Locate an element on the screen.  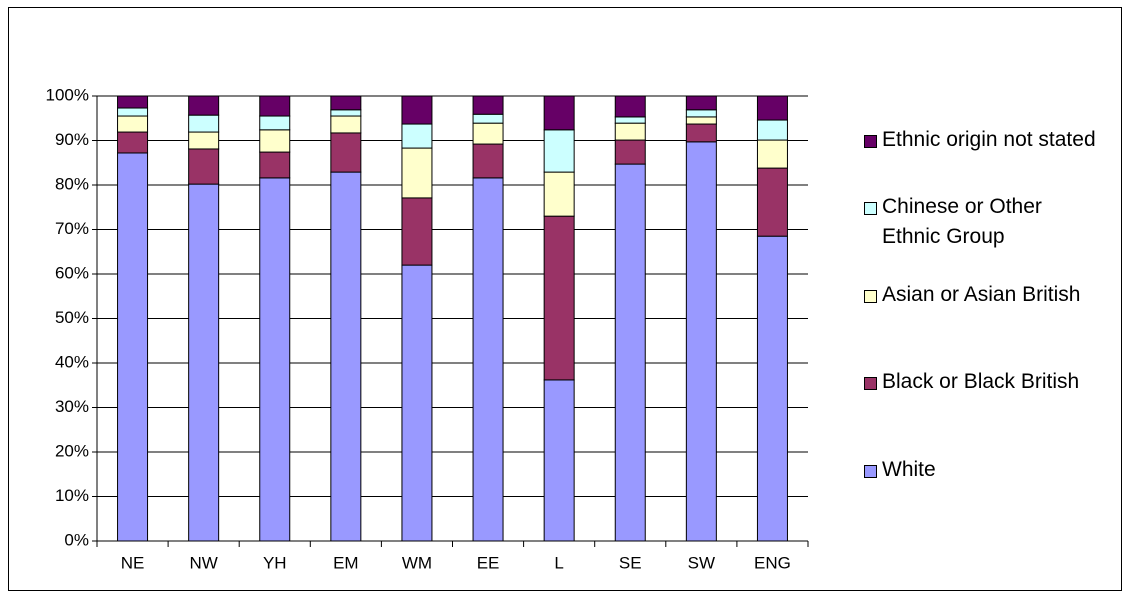
y-tick-label: 40% is located at coordinates (72, 361).